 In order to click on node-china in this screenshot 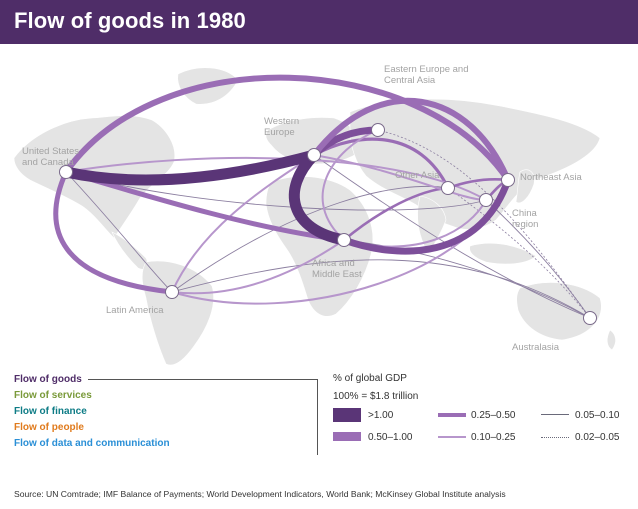, I will do `click(486, 200)`.